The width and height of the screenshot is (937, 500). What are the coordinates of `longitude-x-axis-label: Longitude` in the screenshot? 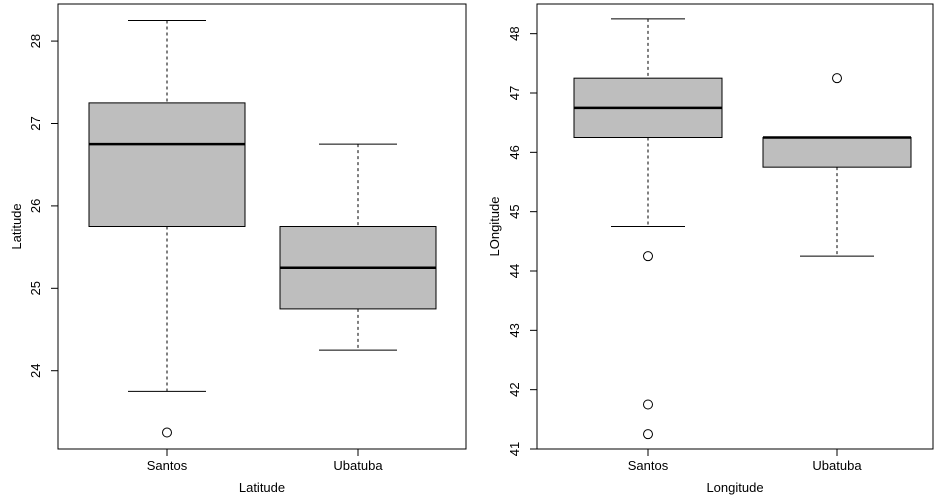 It's located at (734, 487).